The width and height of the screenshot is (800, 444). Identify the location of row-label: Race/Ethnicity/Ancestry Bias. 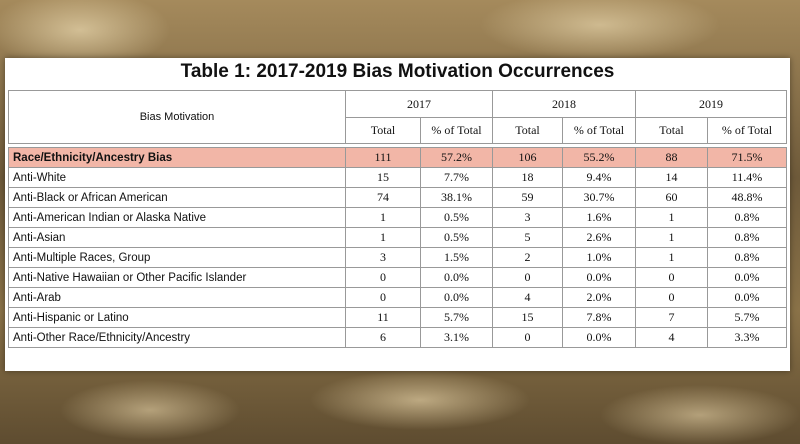
(177, 157).